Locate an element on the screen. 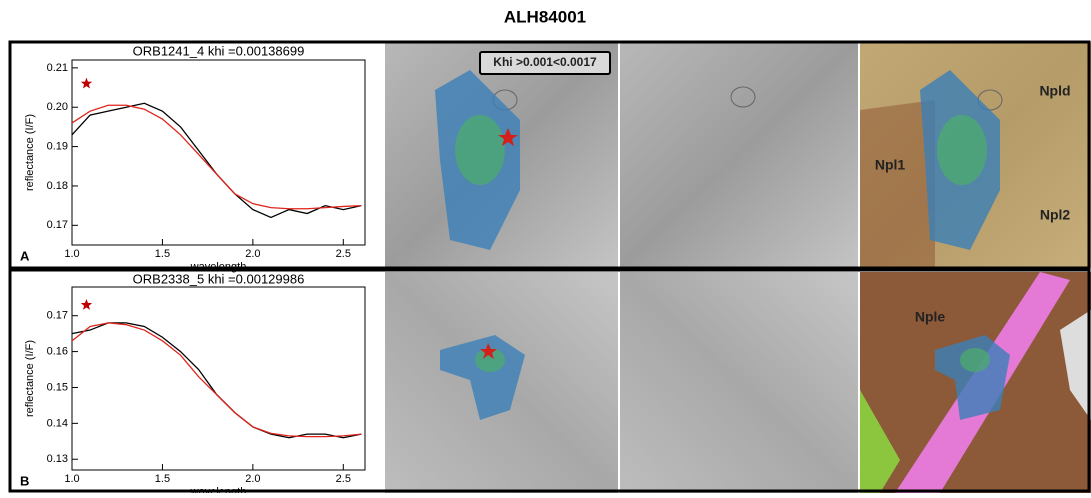 This screenshot has width=1091, height=498. y-tick-label: 0.15 is located at coordinates (57, 387).